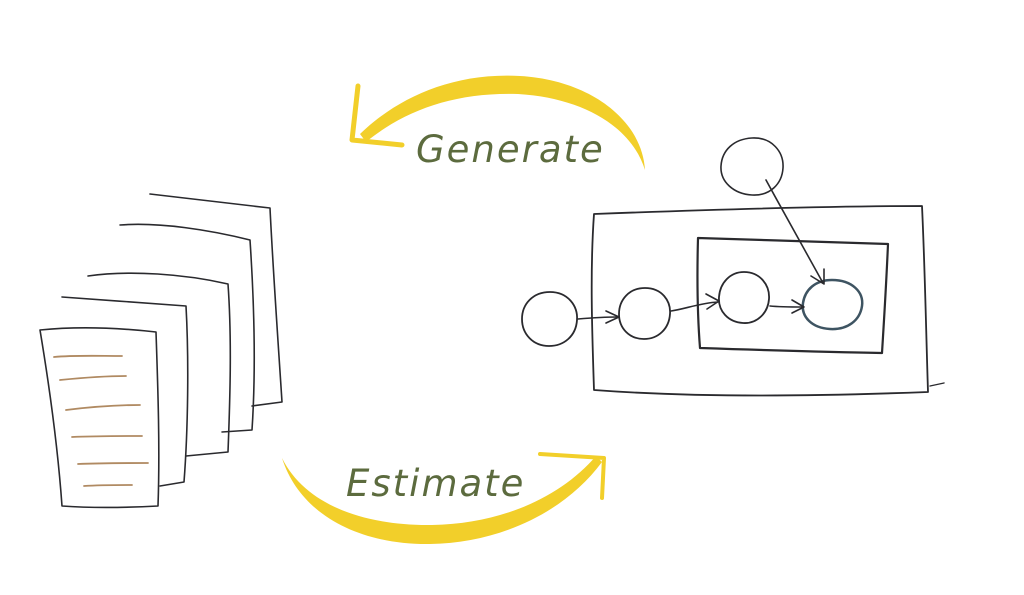  What do you see at coordinates (644, 313) in the screenshot?
I see `latent-node` at bounding box center [644, 313].